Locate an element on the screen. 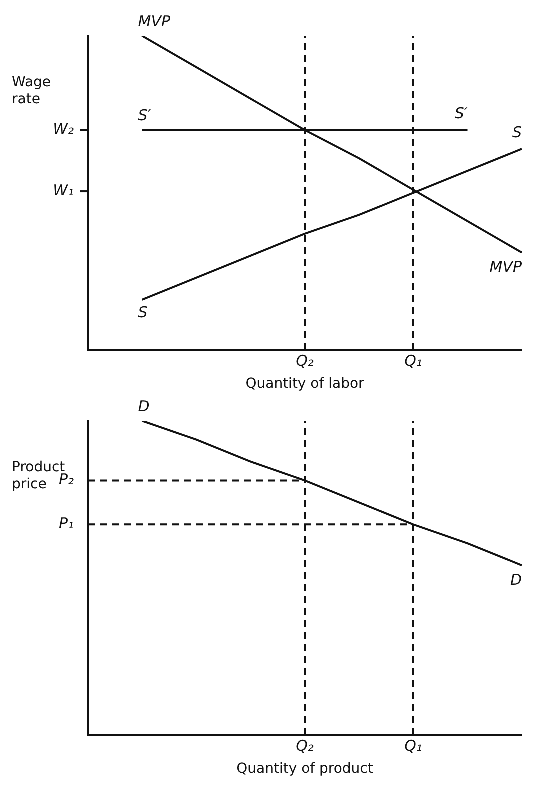  x-axis-title: Quantity of labor is located at coordinates (305, 384).